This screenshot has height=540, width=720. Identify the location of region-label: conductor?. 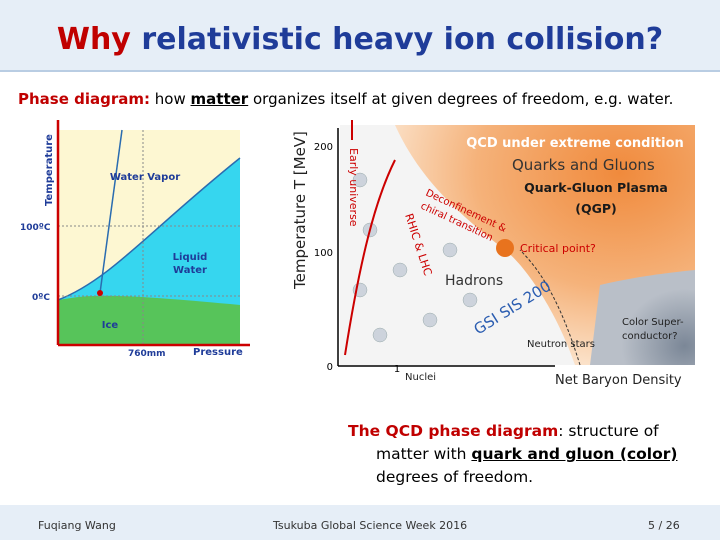
(650, 336).